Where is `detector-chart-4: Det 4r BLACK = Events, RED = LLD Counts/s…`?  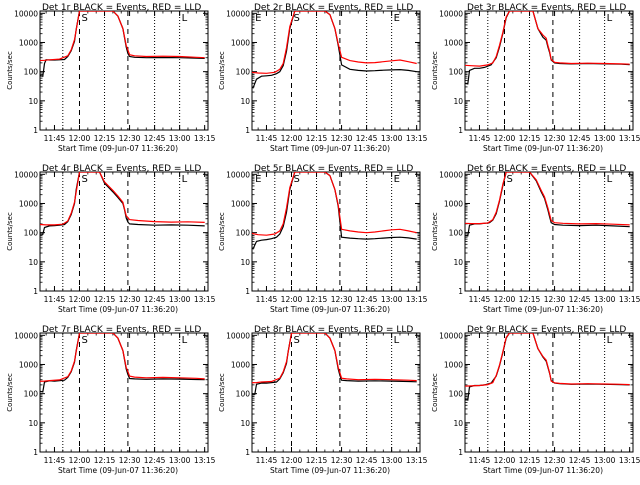 detector-chart-4: Det 4r BLACK = Events, RED = LLD Counts/s… is located at coordinates (111, 239).